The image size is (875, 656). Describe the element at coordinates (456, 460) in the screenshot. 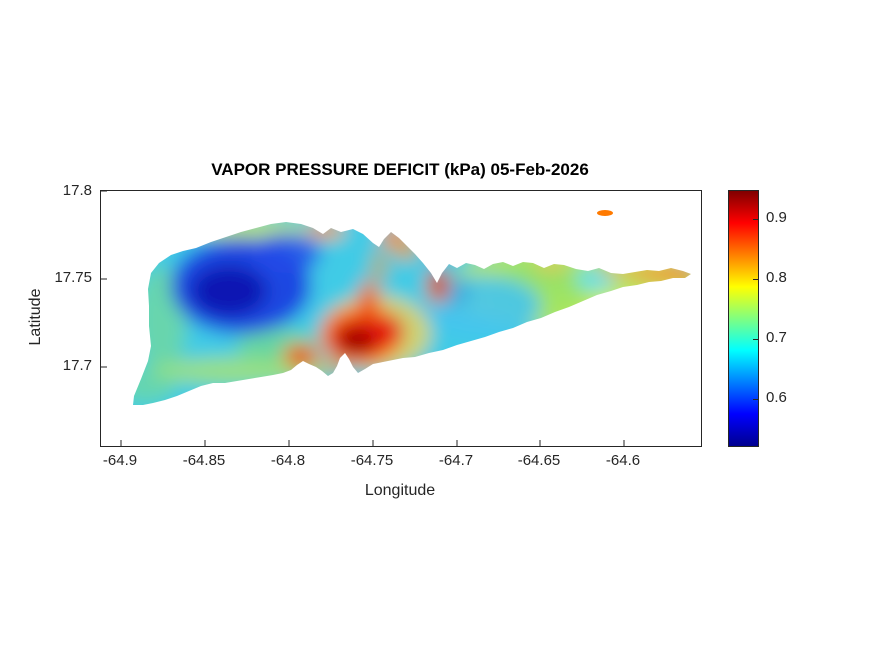

I see `x-tick-label: -64.7` at that location.